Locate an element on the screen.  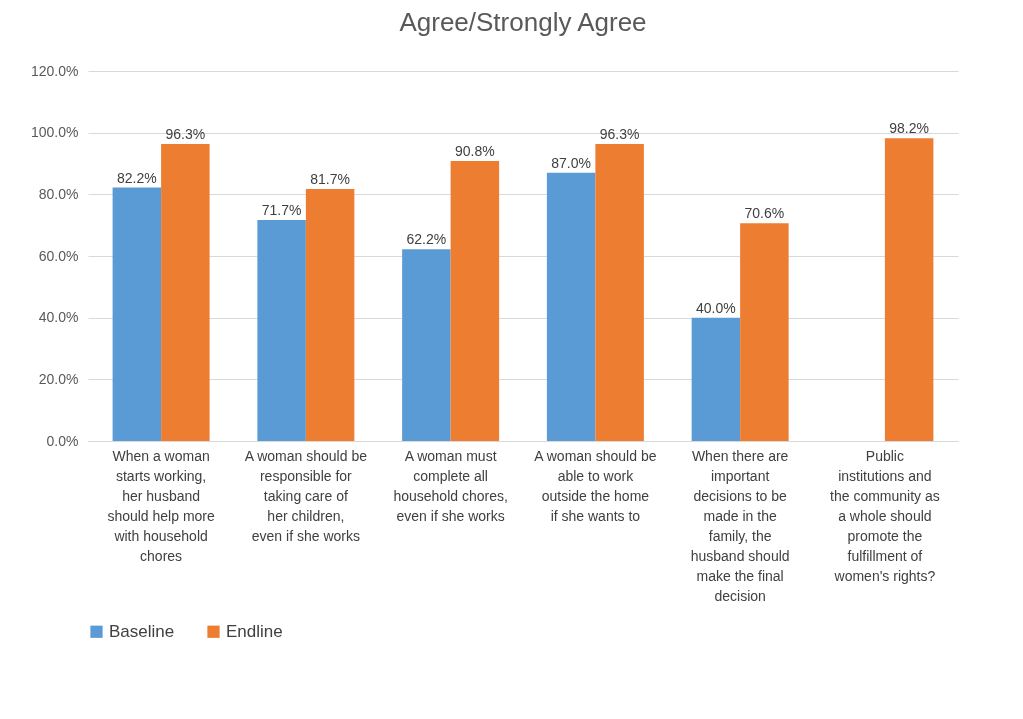
y-tick-label: 40.0% is located at coordinates (58, 317).